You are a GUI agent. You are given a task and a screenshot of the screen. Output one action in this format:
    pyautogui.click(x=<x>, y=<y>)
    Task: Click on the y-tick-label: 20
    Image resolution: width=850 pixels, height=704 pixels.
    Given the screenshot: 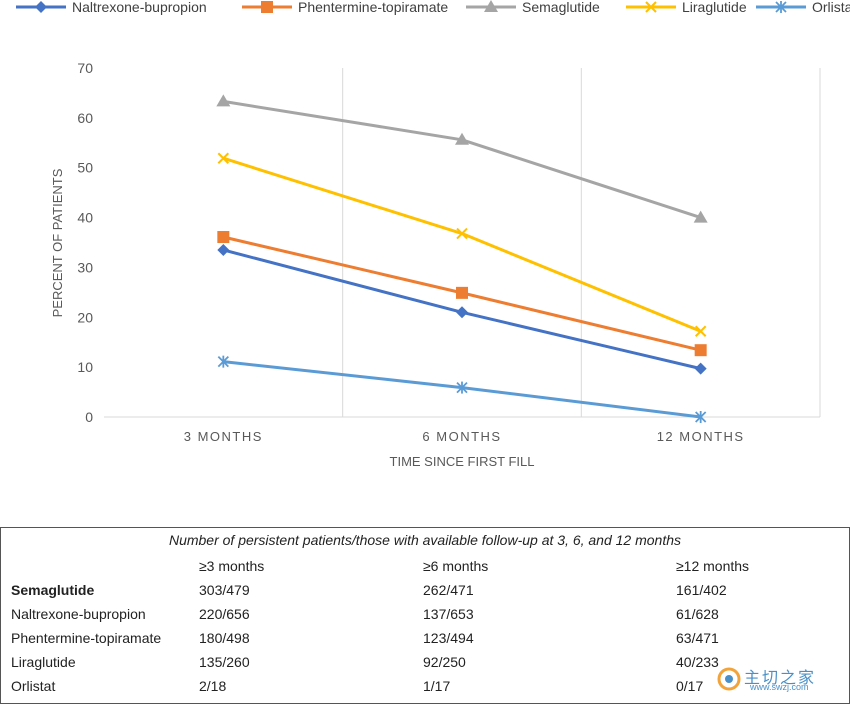 What is the action you would take?
    pyautogui.click(x=85, y=317)
    